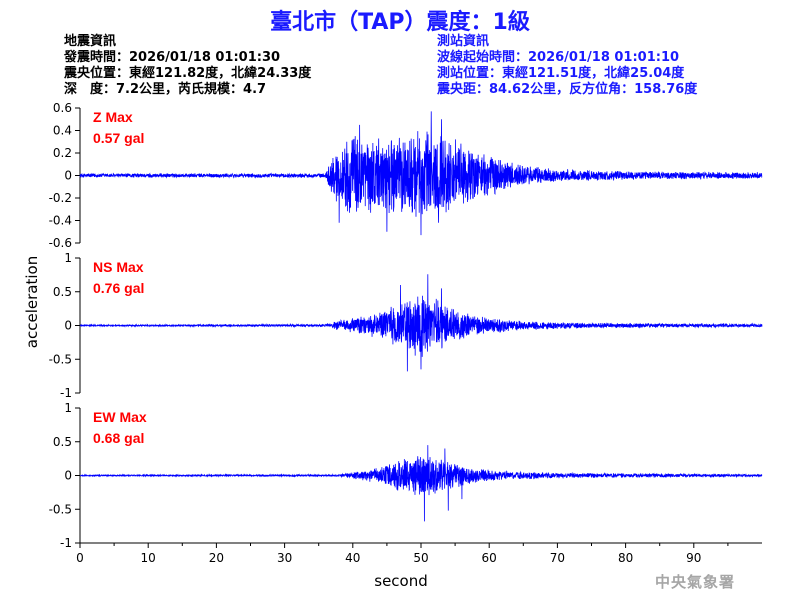  What do you see at coordinates (60, 509) in the screenshot?
I see `y-tick-label-2-3: -0.5` at bounding box center [60, 509].